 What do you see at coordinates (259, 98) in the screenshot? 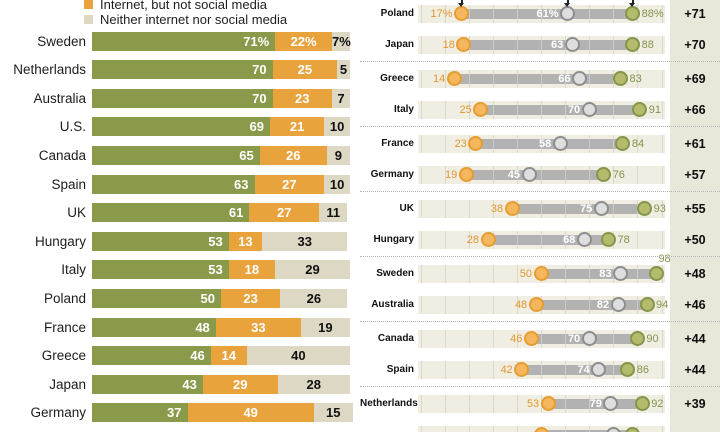
I see `bar-value-label: 70` at bounding box center [259, 98].